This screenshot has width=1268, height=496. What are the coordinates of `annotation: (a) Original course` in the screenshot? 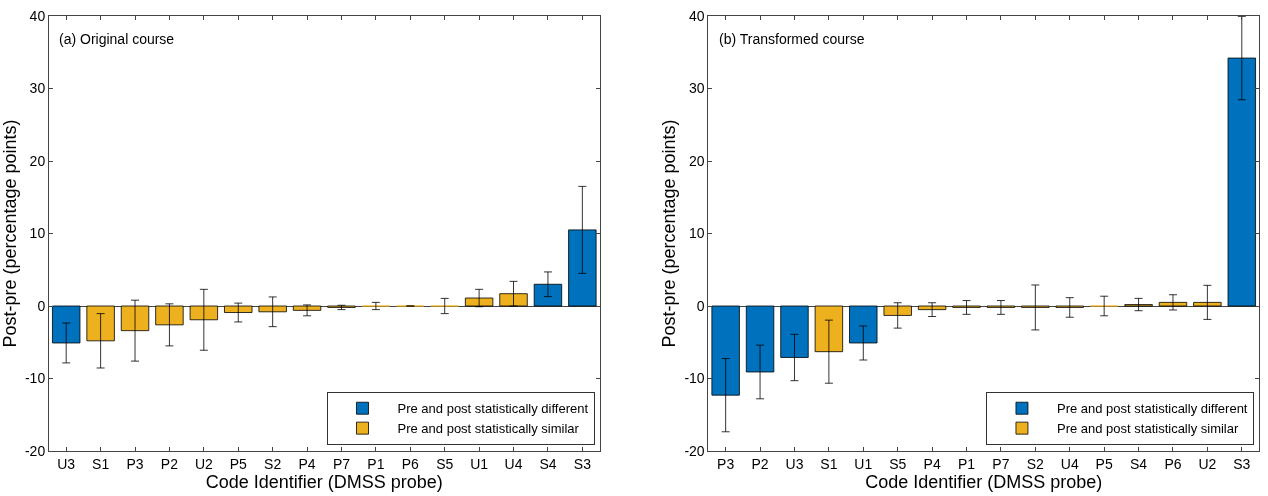 It's located at (117, 39).